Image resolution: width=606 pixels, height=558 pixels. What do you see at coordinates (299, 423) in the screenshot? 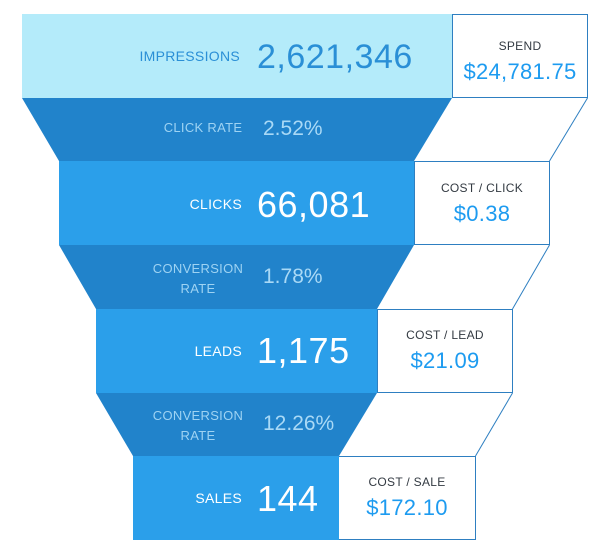
I see `conversion-rate-2-value: 12.26%` at bounding box center [299, 423].